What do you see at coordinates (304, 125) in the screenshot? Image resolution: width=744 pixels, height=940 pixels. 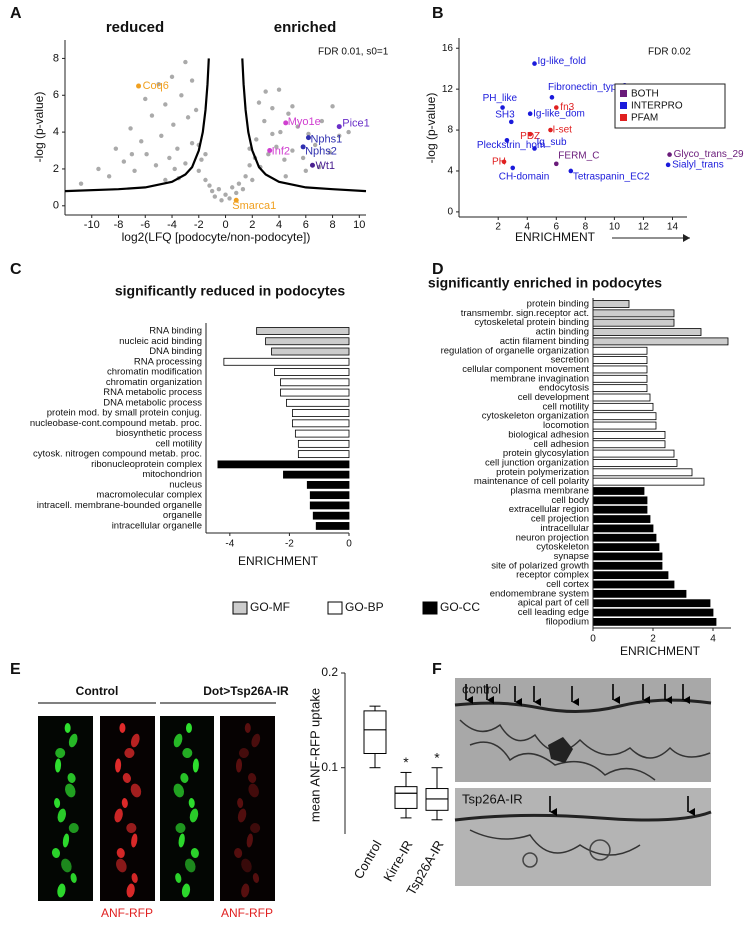 I see `threshold-curve` at bounding box center [304, 125].